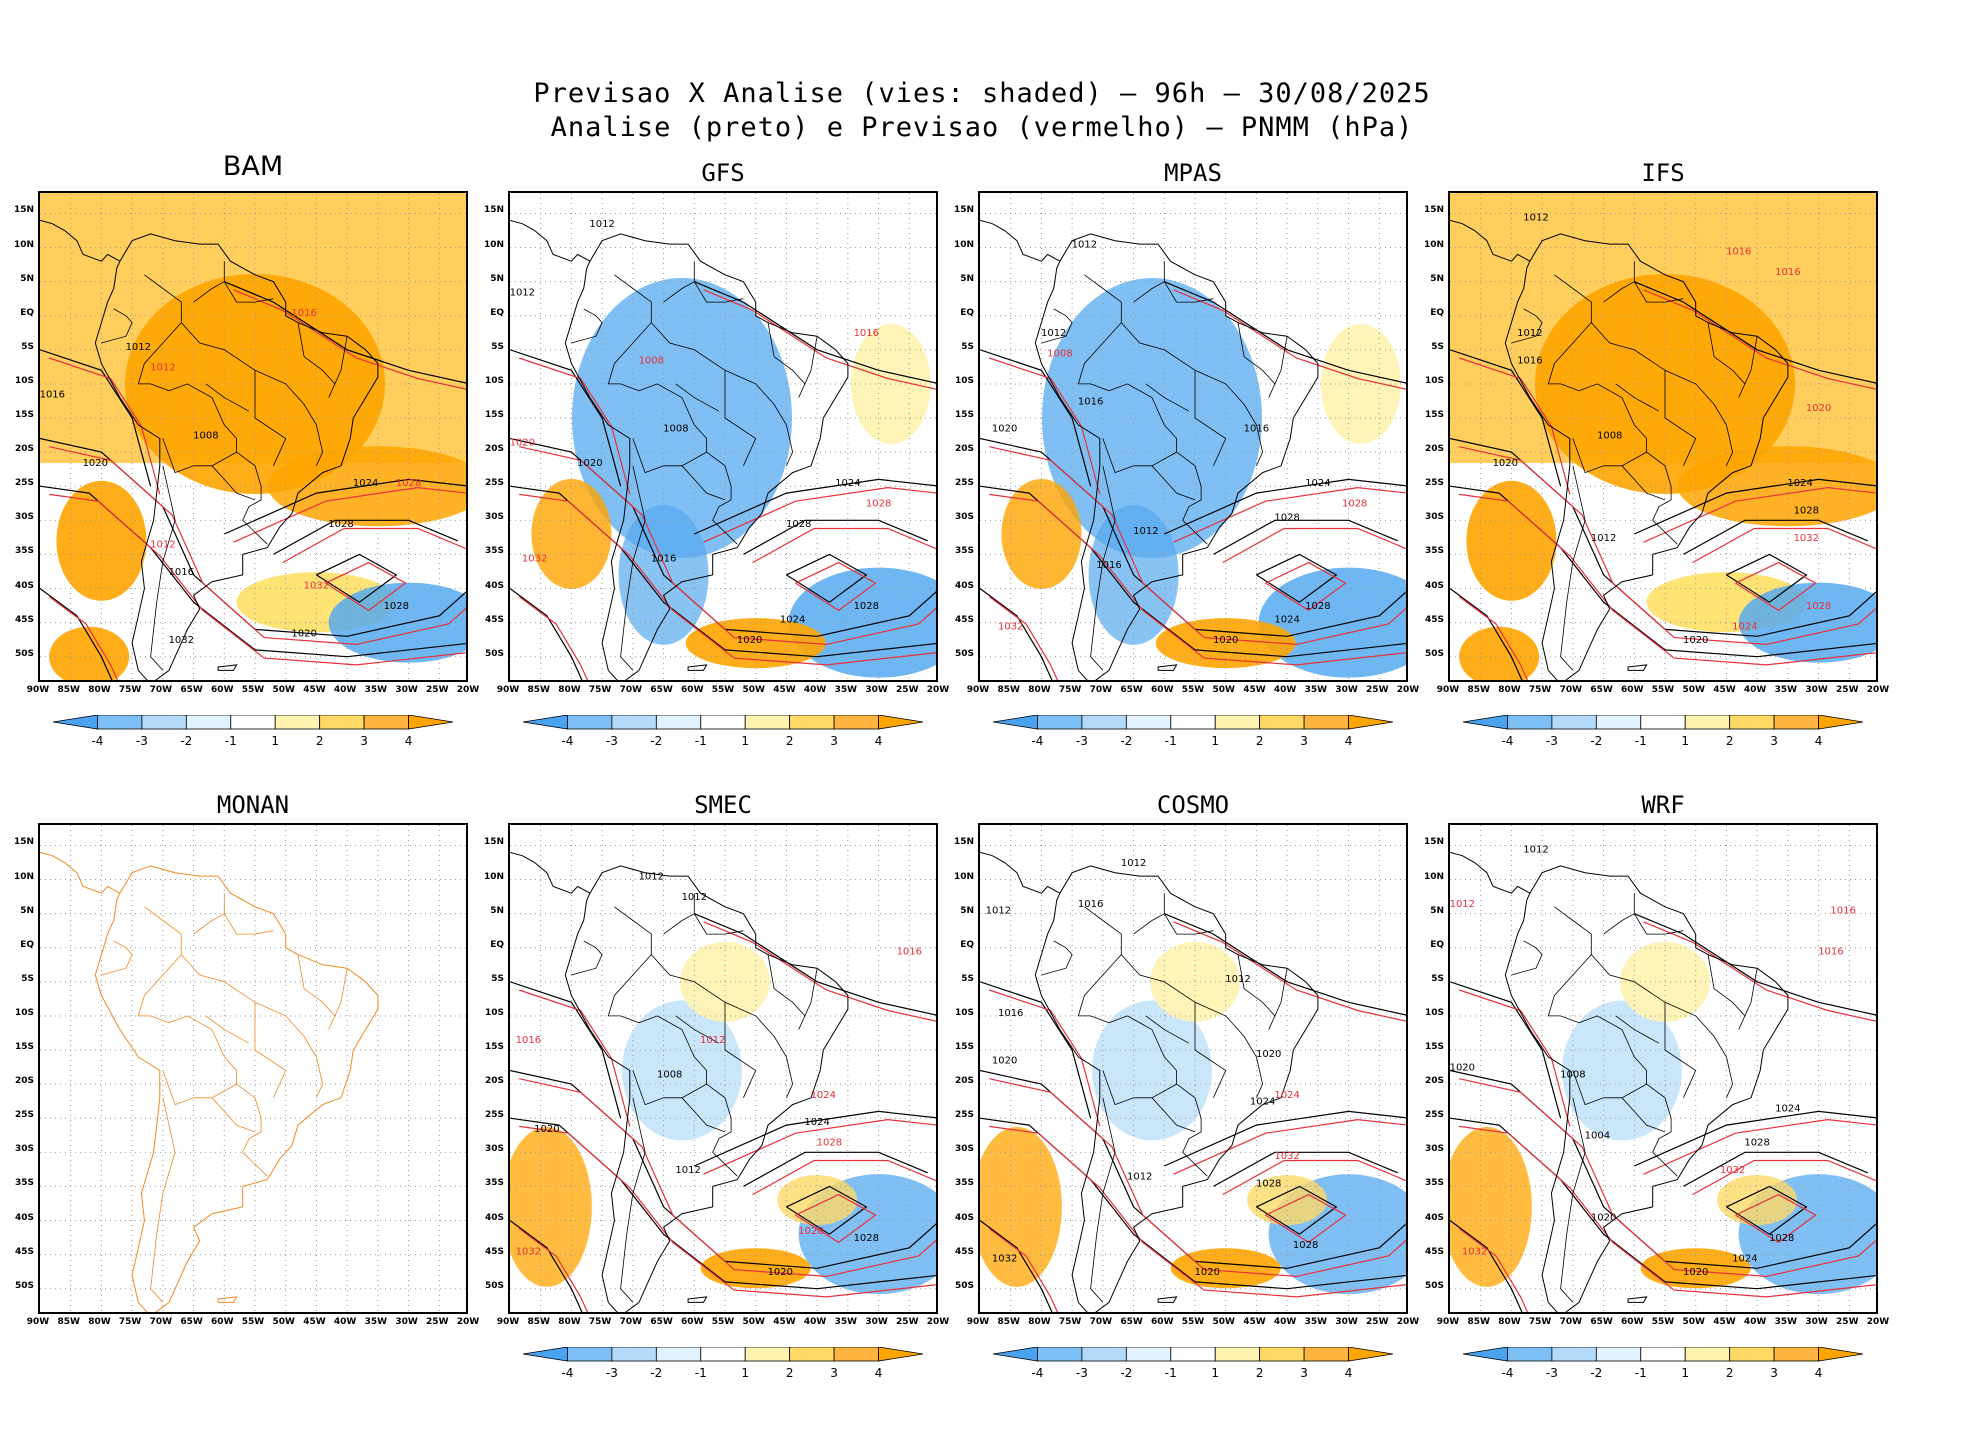 The image size is (1964, 1436). I want to click on lat-tick-label: 50S, so click(1434, 653).